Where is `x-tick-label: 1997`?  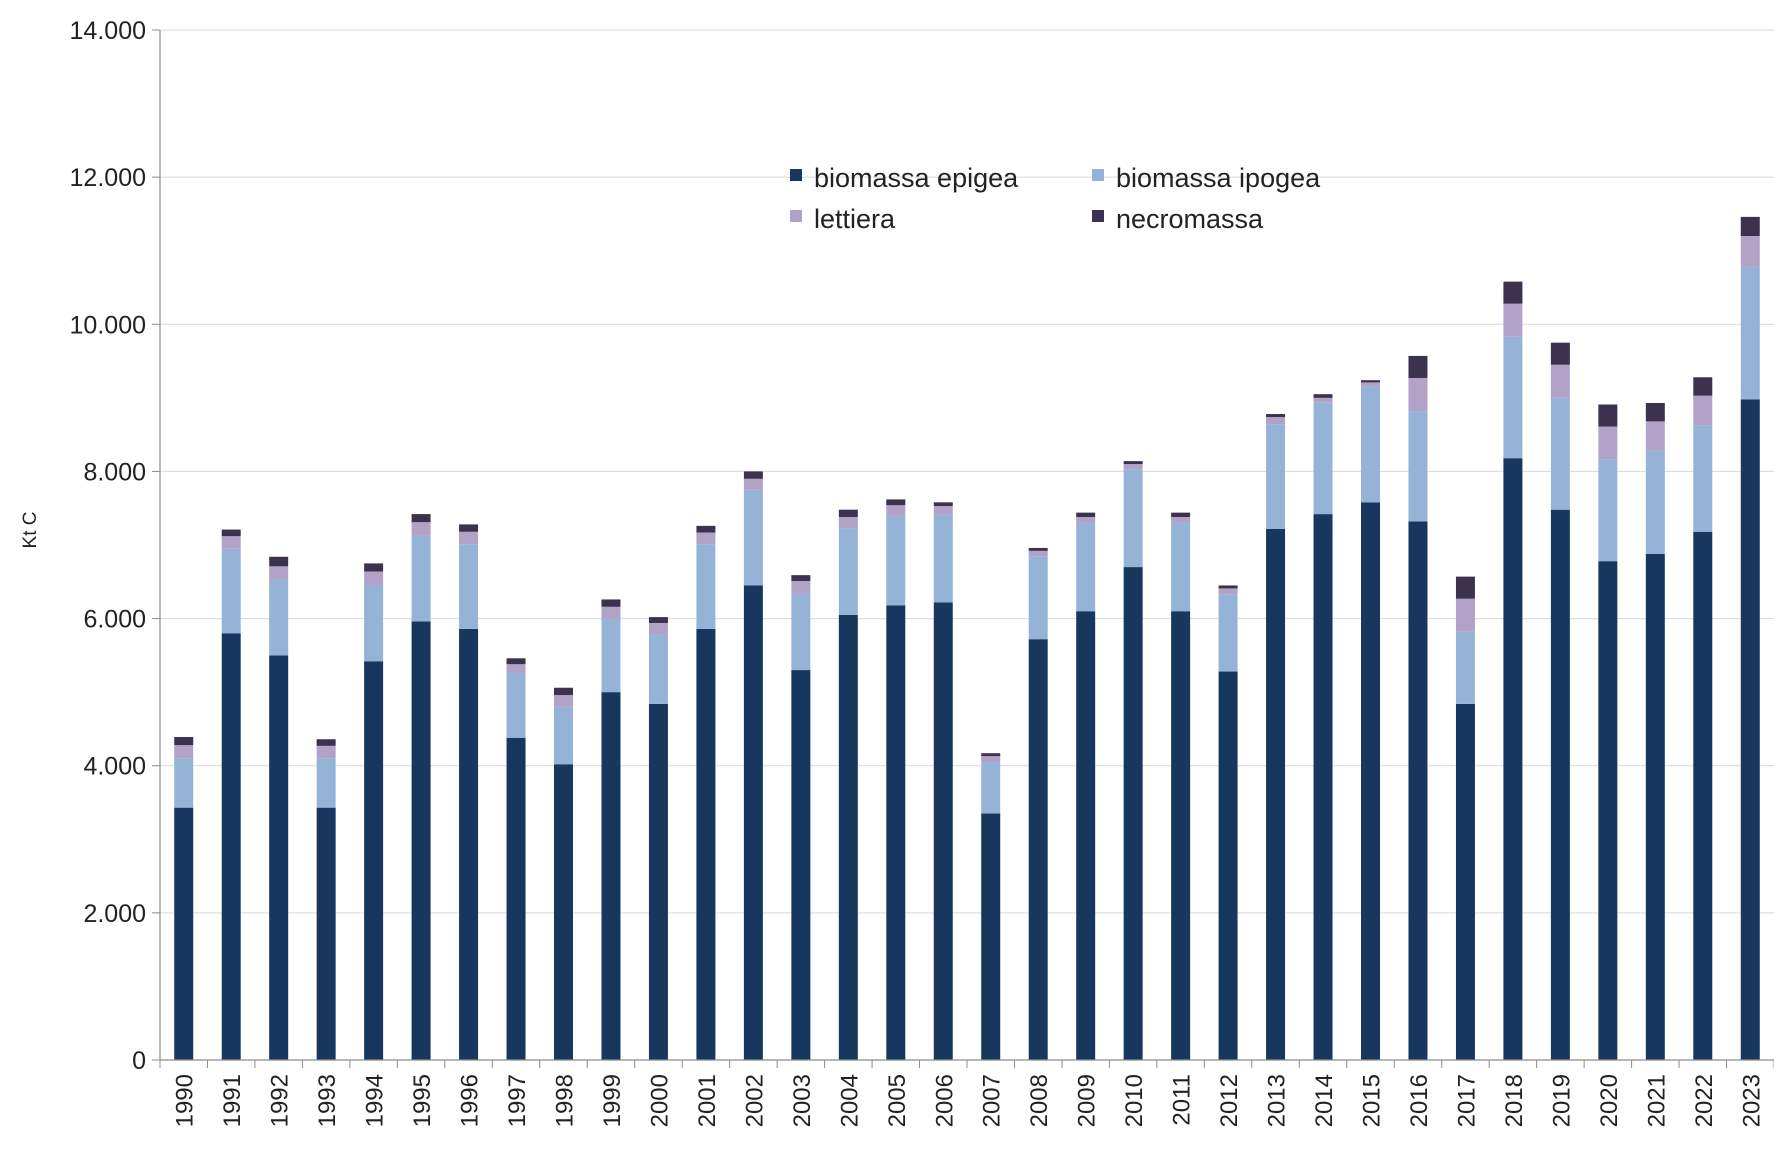
x-tick-label: 1997 is located at coordinates (517, 1100).